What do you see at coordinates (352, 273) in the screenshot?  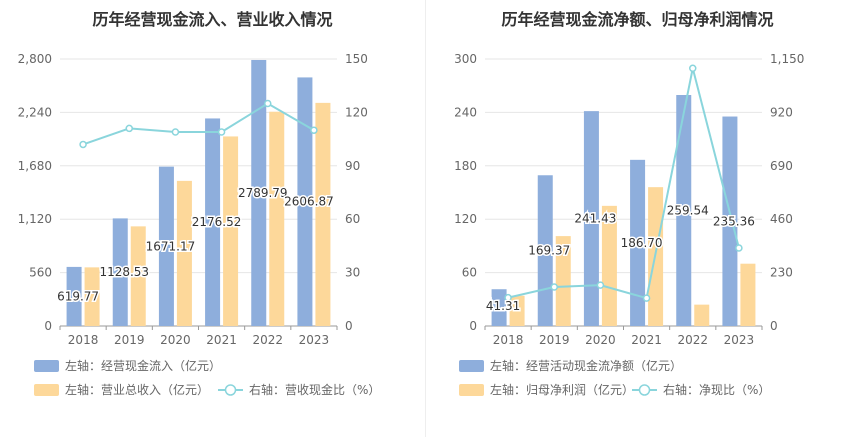 I see `left-right-tick-label: 30` at bounding box center [352, 273].